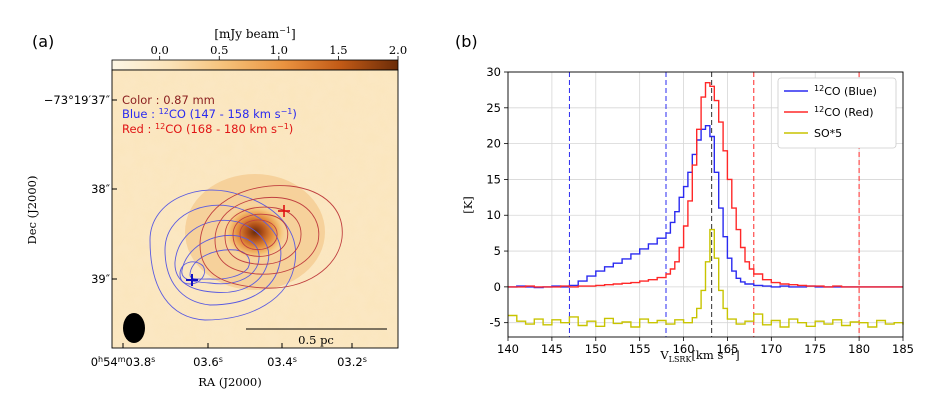 The height and width of the screenshot is (413, 927). I want to click on dec-tick-label: 38″, so click(101, 189).